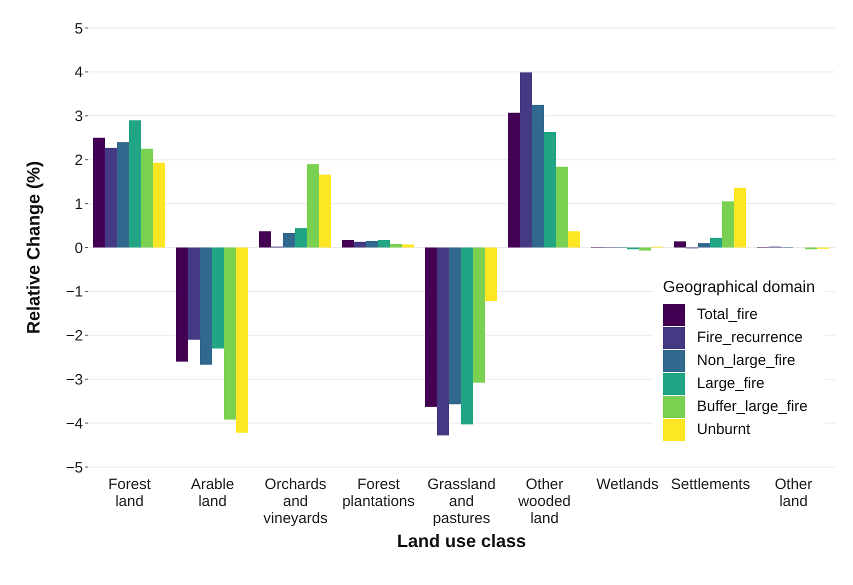  I want to click on y-tick-label: −2, so click(74, 336).